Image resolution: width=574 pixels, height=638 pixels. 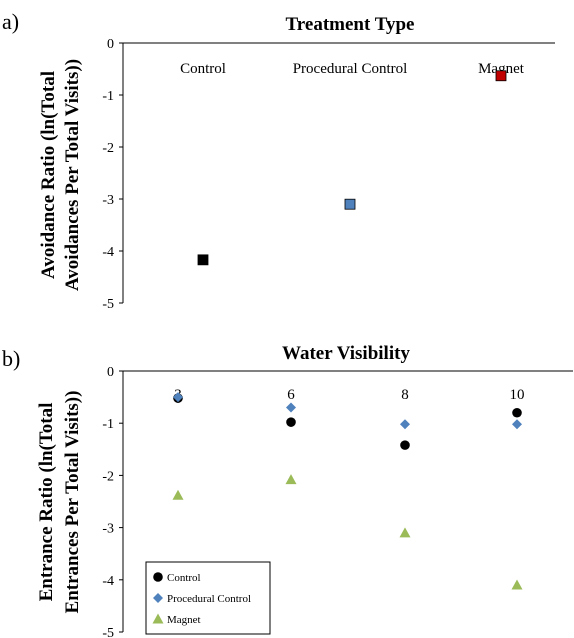 I want to click on legend-box, so click(x=208, y=598).